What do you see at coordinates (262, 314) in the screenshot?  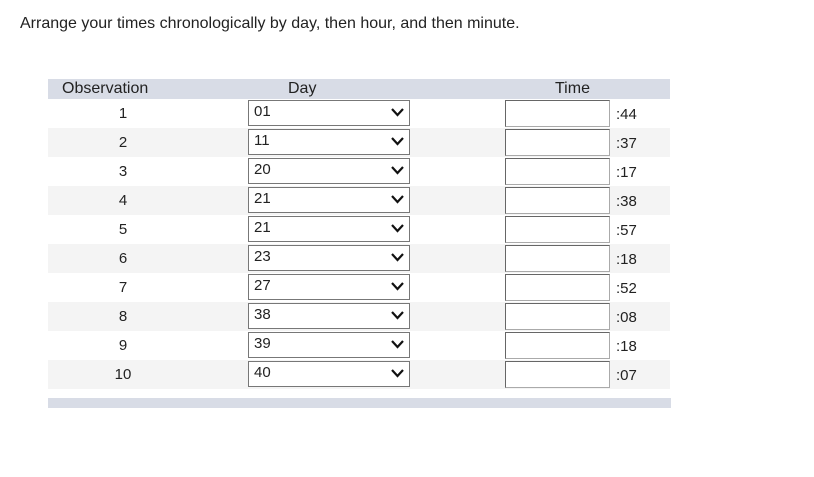 I see `day-value: 38` at bounding box center [262, 314].